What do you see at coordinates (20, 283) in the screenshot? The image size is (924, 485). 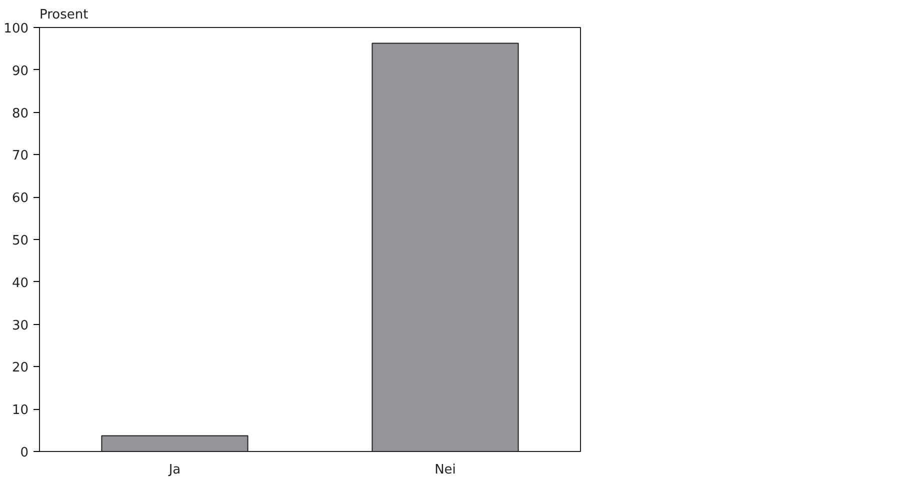 I see `y-tick-label: 40` at bounding box center [20, 283].